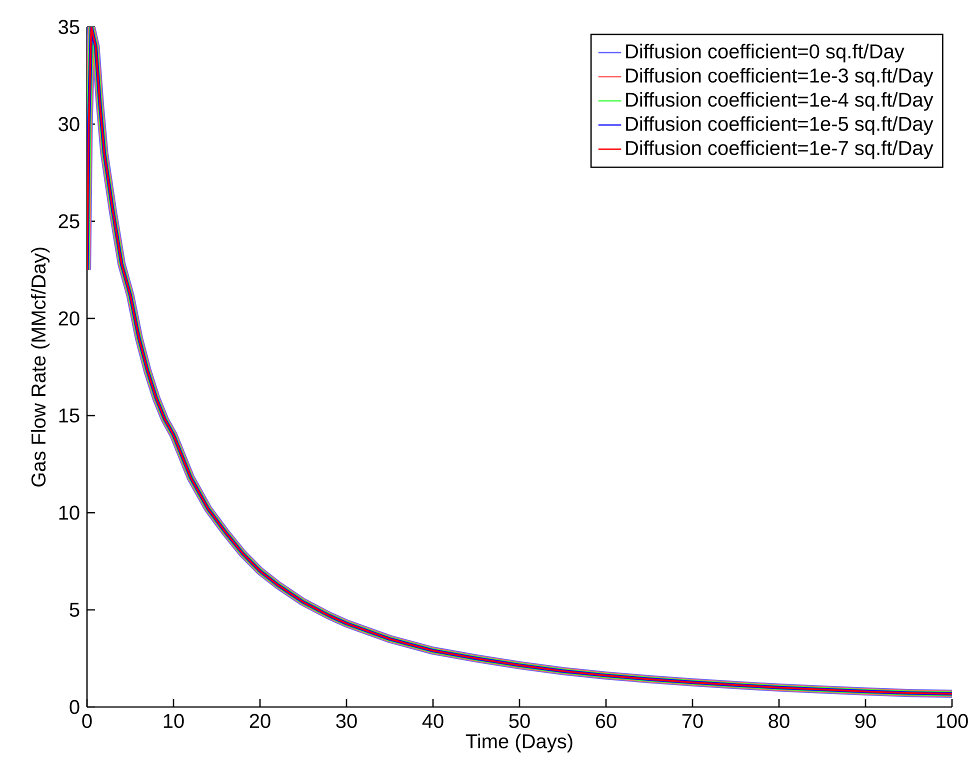  Describe the element at coordinates (87, 721) in the screenshot. I see `x-tick-label: 0` at that location.